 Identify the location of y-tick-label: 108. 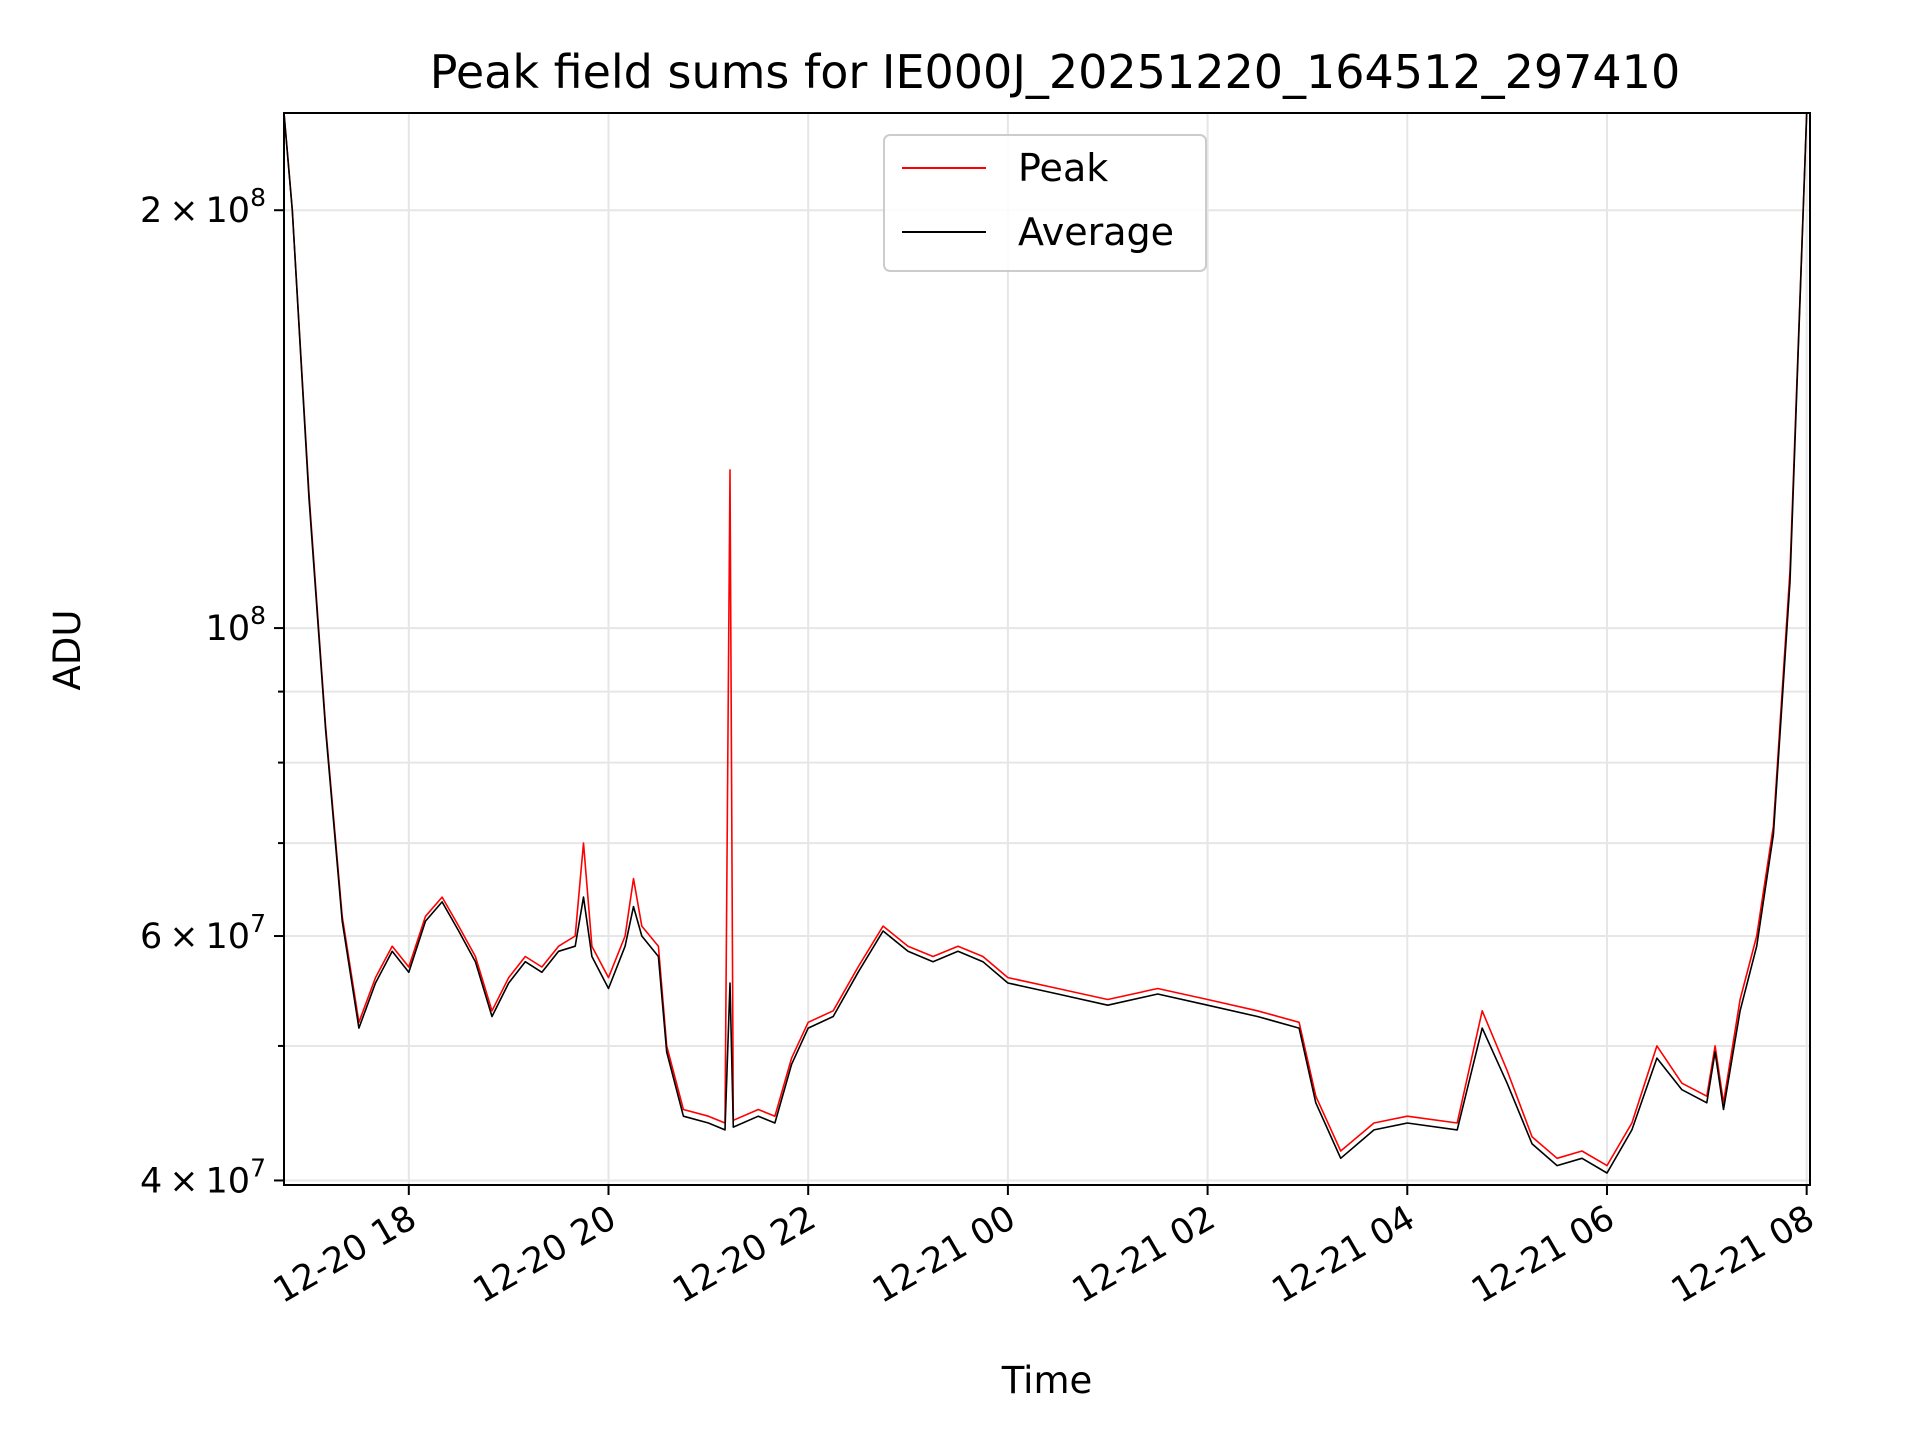
(236, 625).